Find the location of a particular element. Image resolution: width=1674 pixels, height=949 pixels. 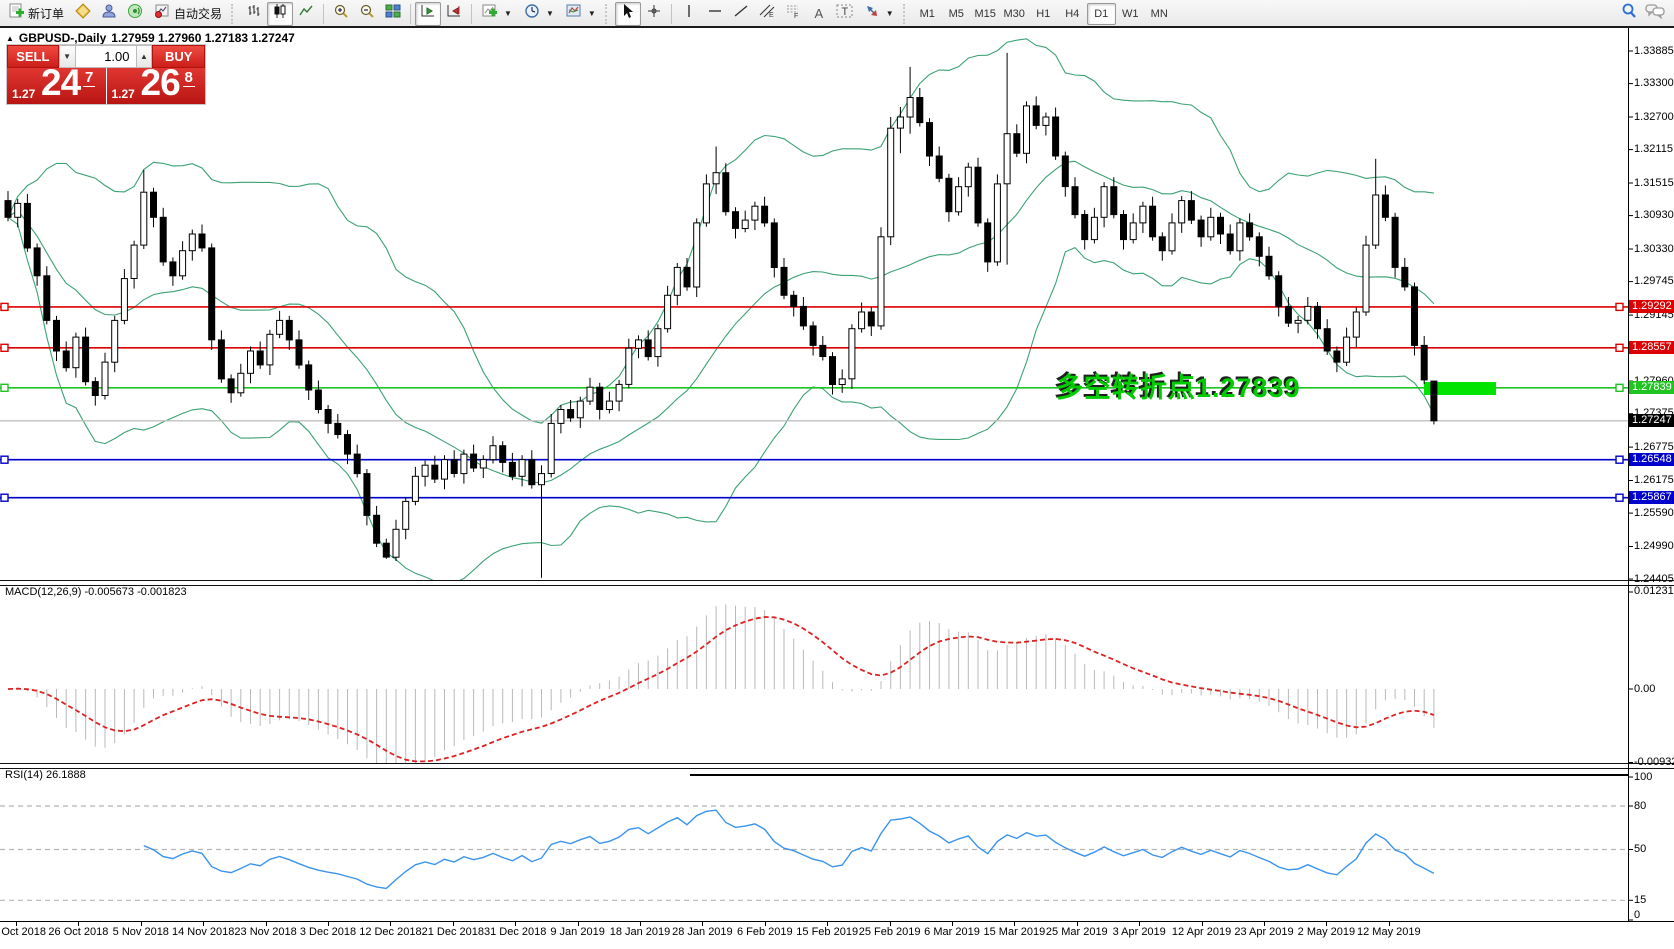

profile-button is located at coordinates (109, 14).